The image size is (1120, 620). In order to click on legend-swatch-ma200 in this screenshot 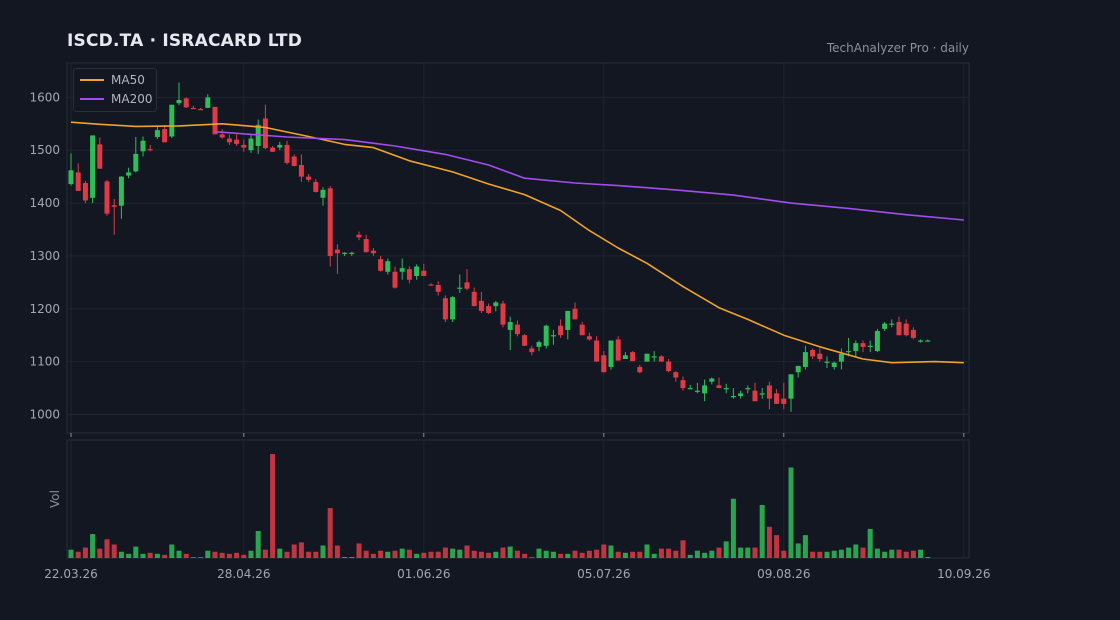, I will do `click(92, 99)`.